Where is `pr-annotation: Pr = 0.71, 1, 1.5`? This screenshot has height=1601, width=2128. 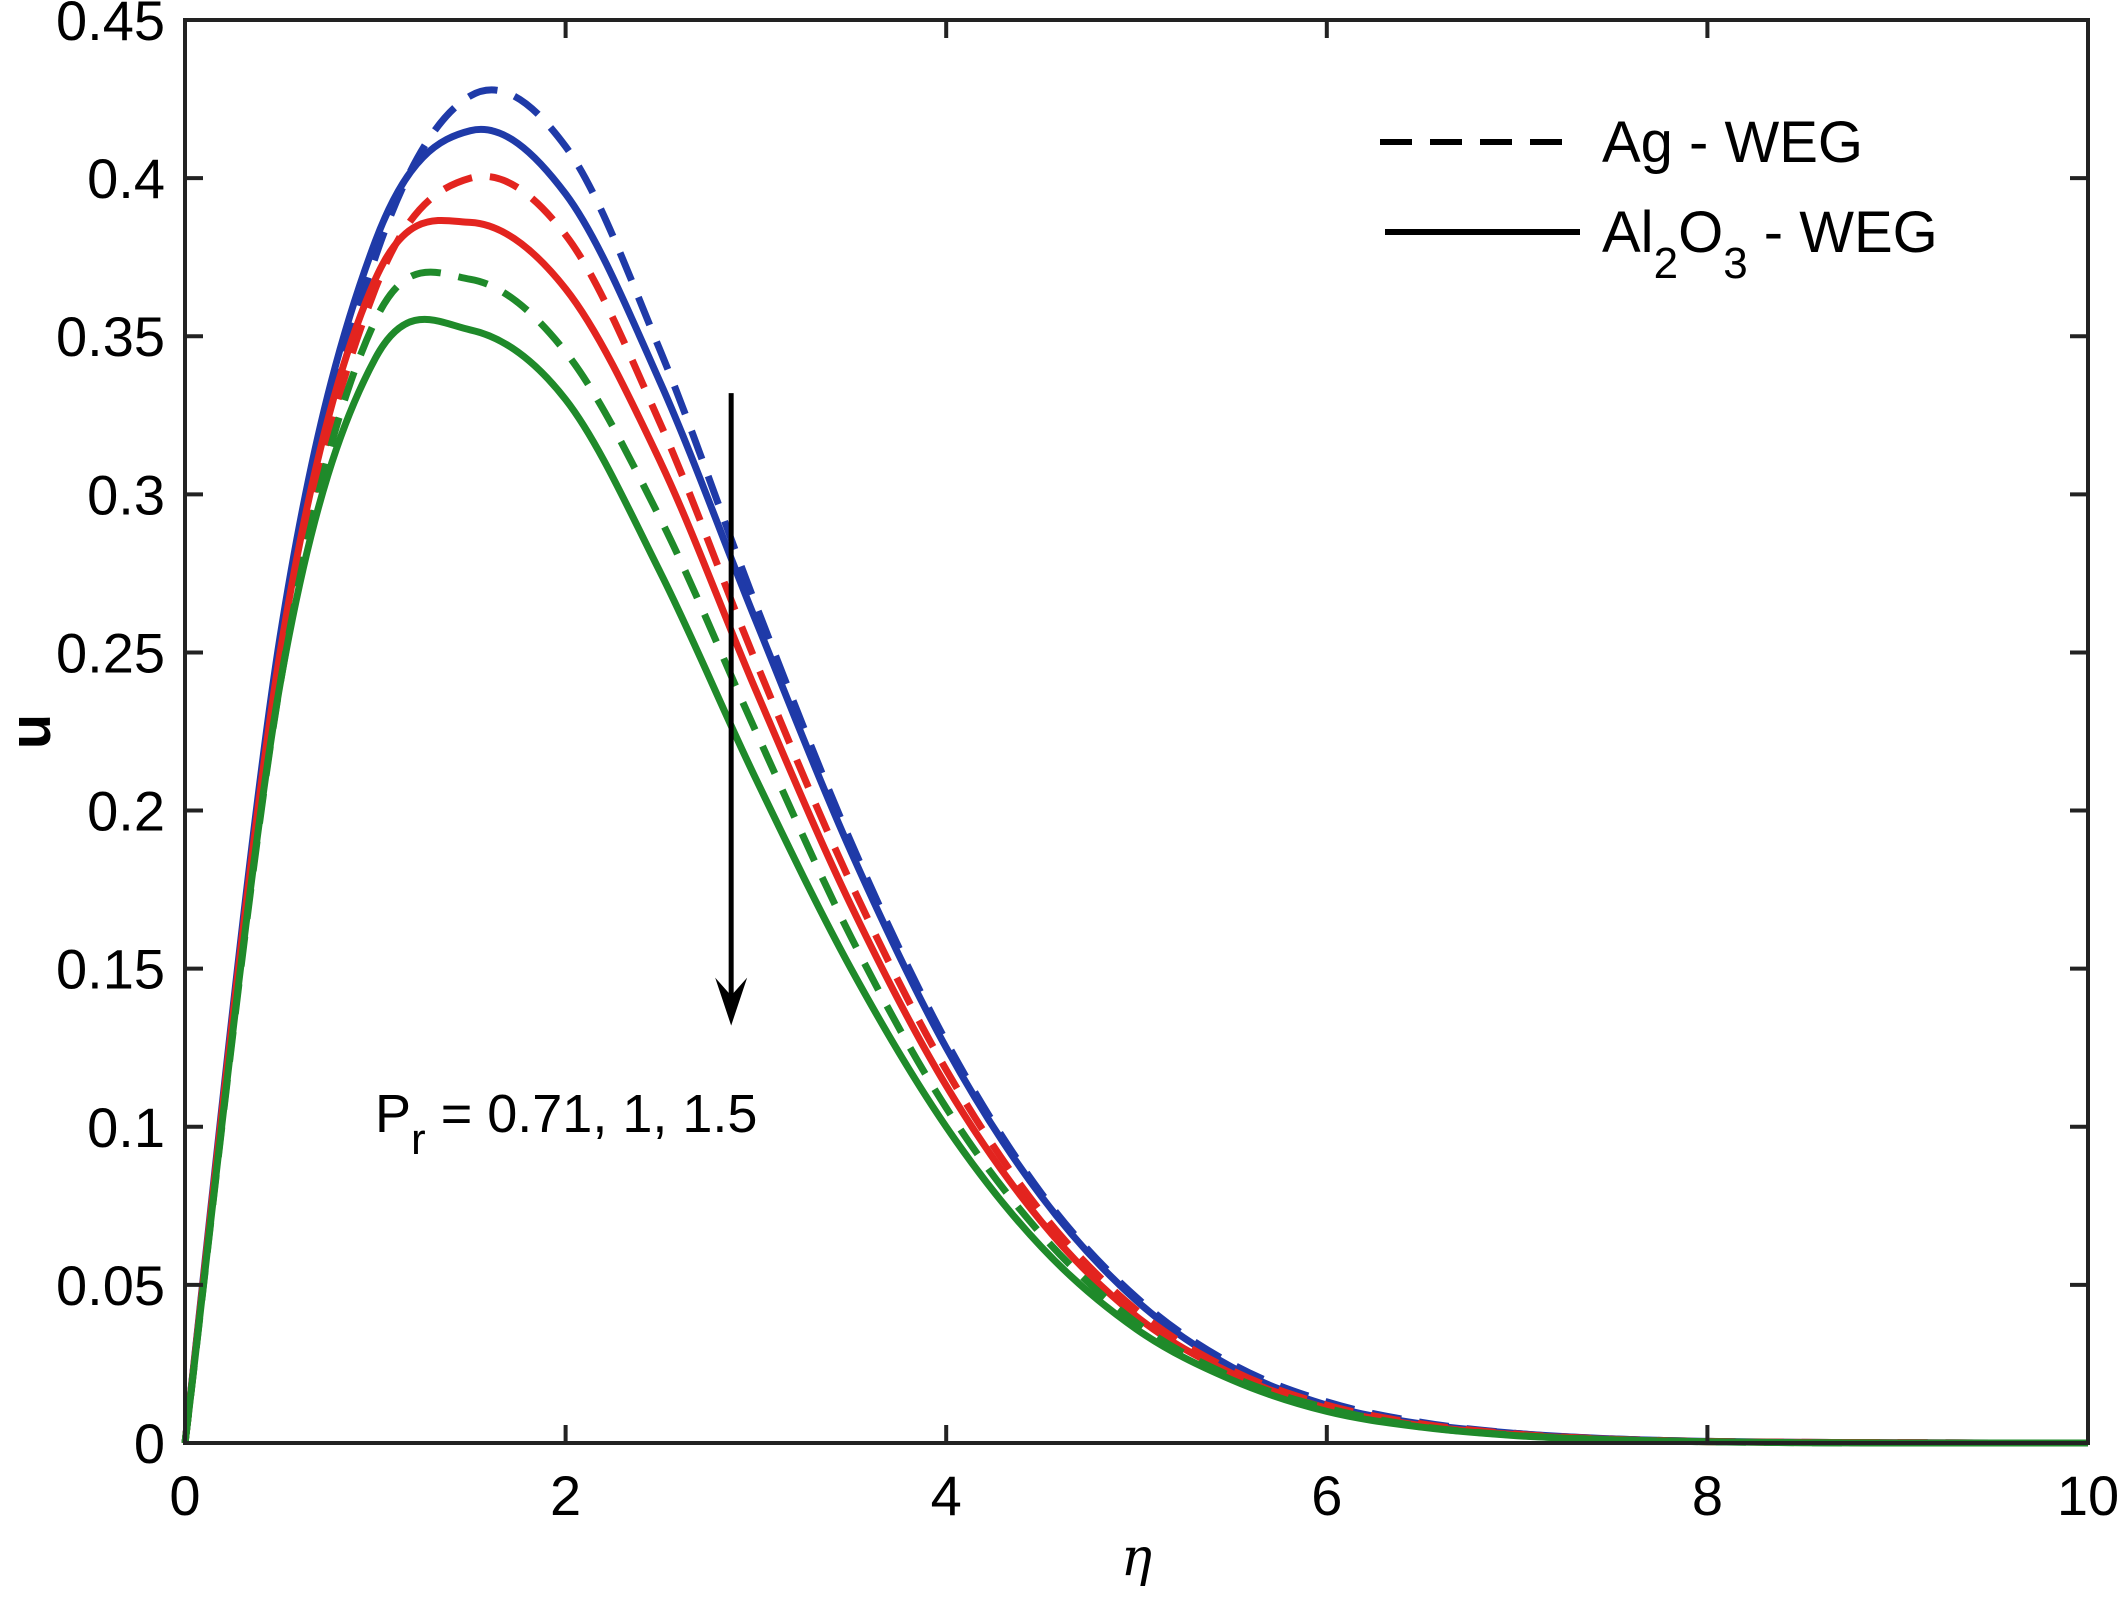
pr-annotation: Pr = 0.71, 1, 1.5 is located at coordinates (566, 778).